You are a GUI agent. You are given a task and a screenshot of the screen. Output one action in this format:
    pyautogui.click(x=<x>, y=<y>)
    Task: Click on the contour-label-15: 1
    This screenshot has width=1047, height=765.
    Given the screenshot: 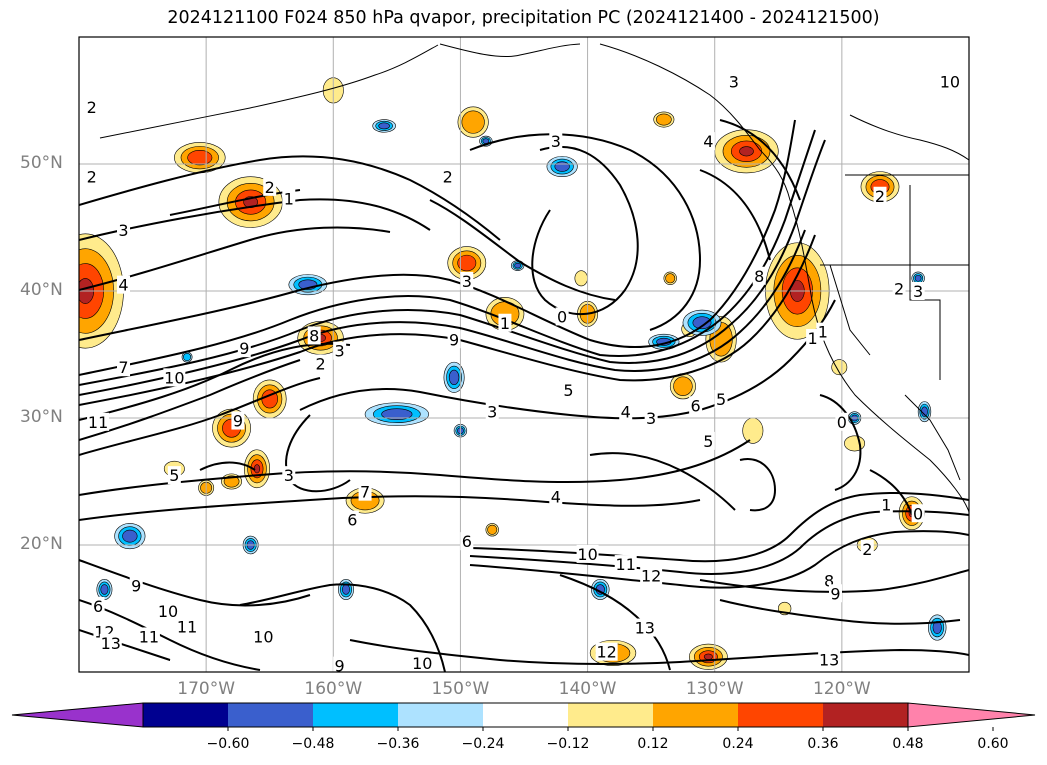 What is the action you would take?
    pyautogui.click(x=505, y=323)
    